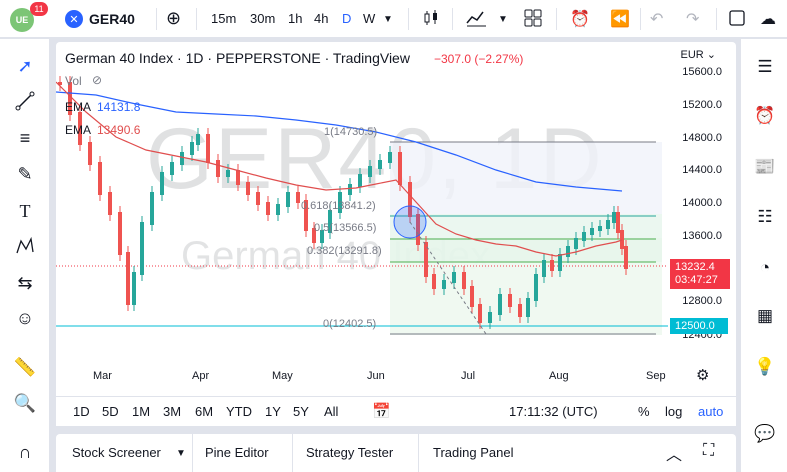  Describe the element at coordinates (73, 81) in the screenshot. I see `vol-legend: Vol` at that location.